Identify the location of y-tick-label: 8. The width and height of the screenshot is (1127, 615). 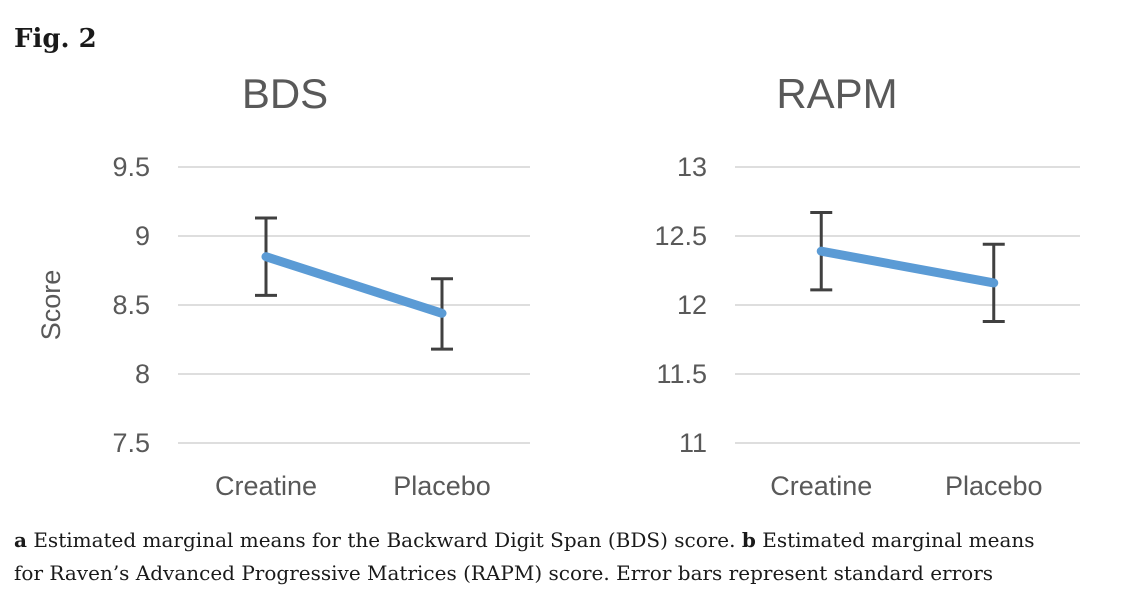
(142, 374).